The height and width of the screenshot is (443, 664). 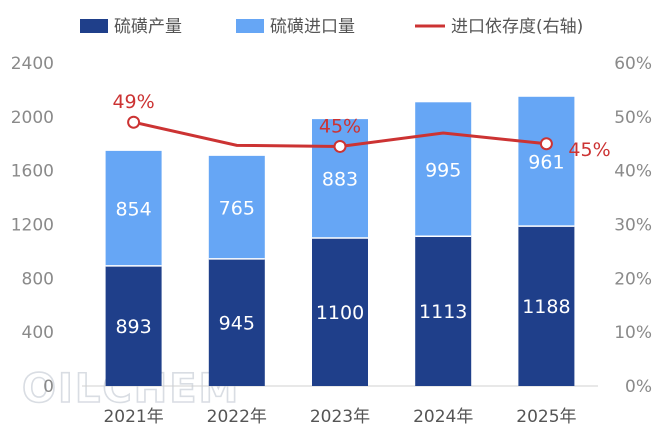 I want to click on bar-label-import: 854, so click(x=133, y=209).